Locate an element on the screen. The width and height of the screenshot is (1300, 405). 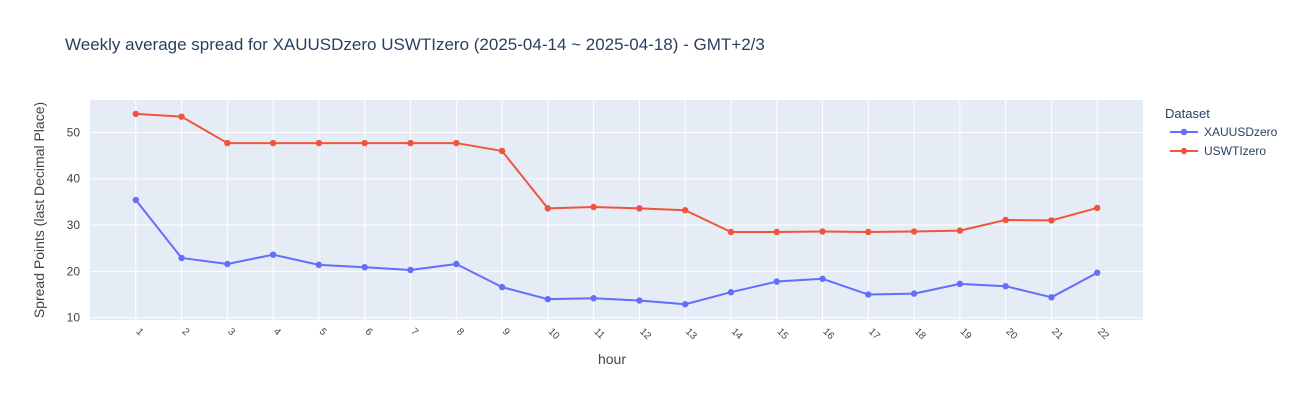
x-tick-label: 3 is located at coordinates (231, 332).